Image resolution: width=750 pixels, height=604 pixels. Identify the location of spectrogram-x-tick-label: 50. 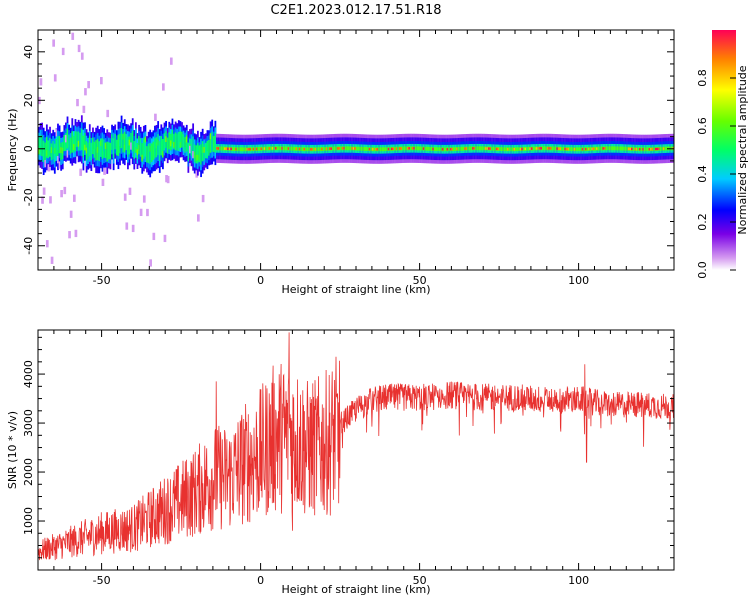
(420, 280).